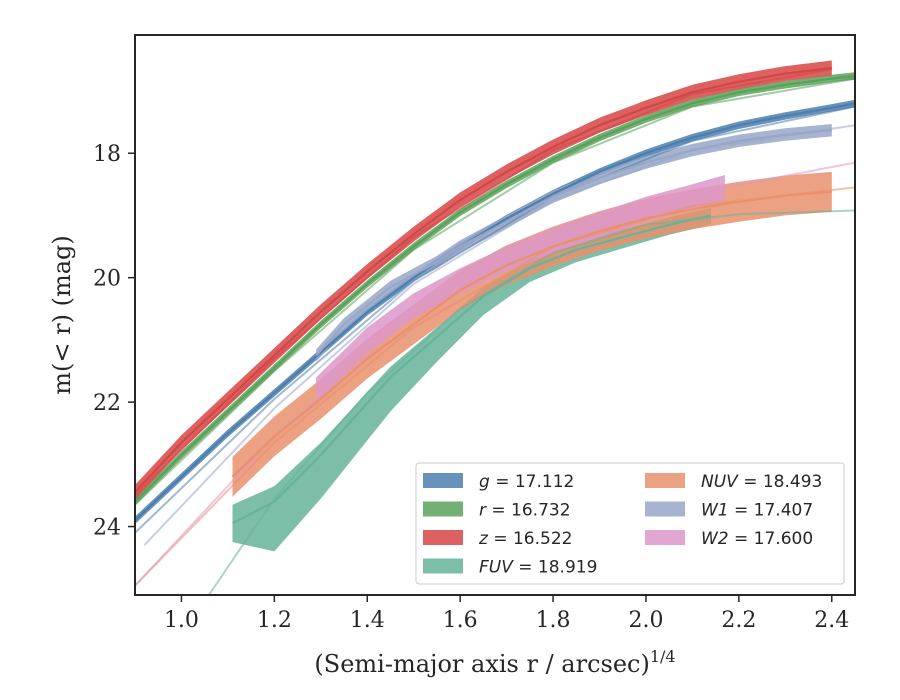 The image size is (900, 700). I want to click on x-tick-label: 1.0, so click(181, 620).